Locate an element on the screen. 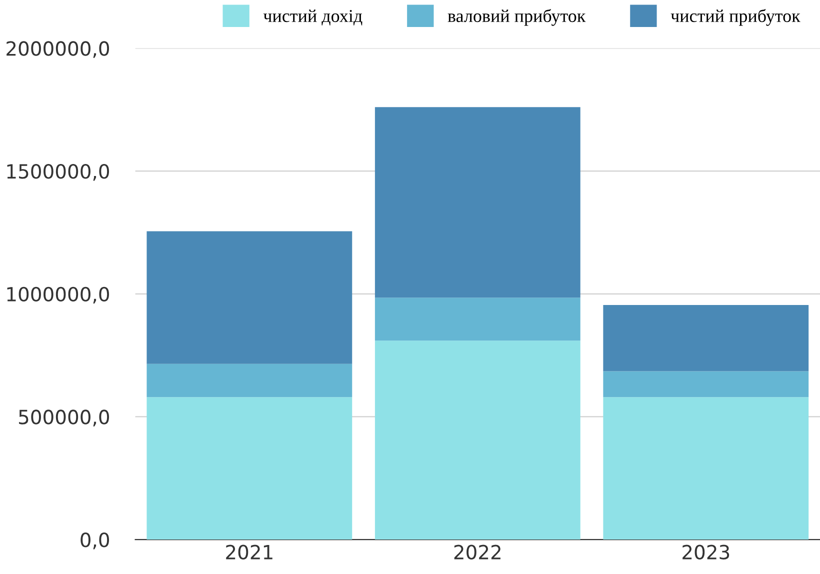 This screenshot has height=574, width=820. legend-label: чистий прибуток is located at coordinates (735, 17).